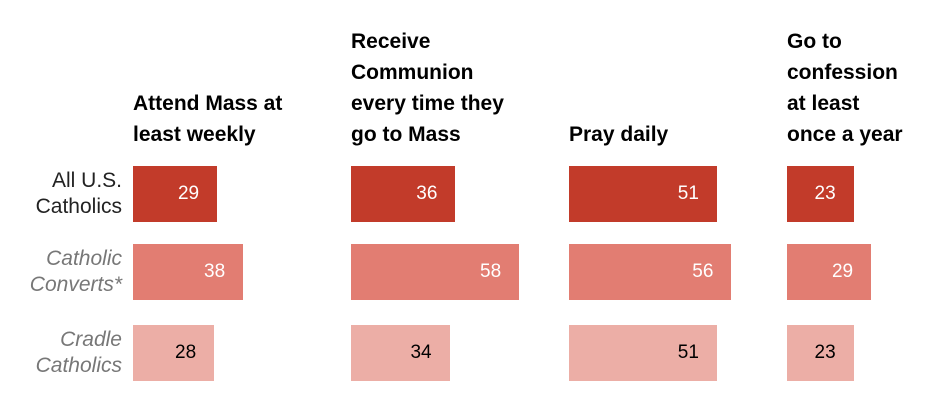  Describe the element at coordinates (186, 352) in the screenshot. I see `value-label: 28` at that location.